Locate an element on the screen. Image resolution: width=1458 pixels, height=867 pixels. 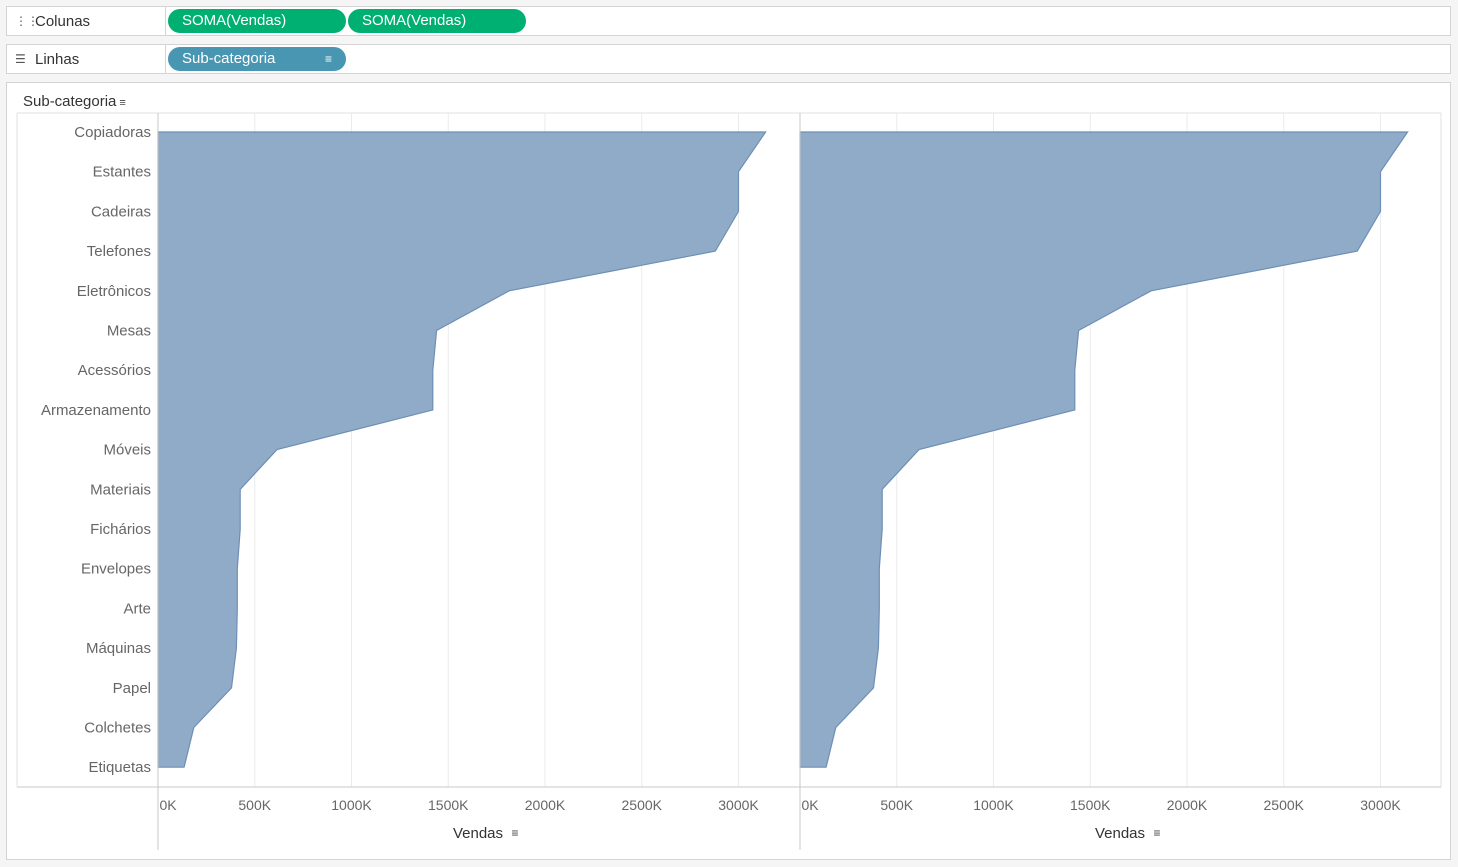
row-header: Sub-categoria ≡ is located at coordinates (74, 101).